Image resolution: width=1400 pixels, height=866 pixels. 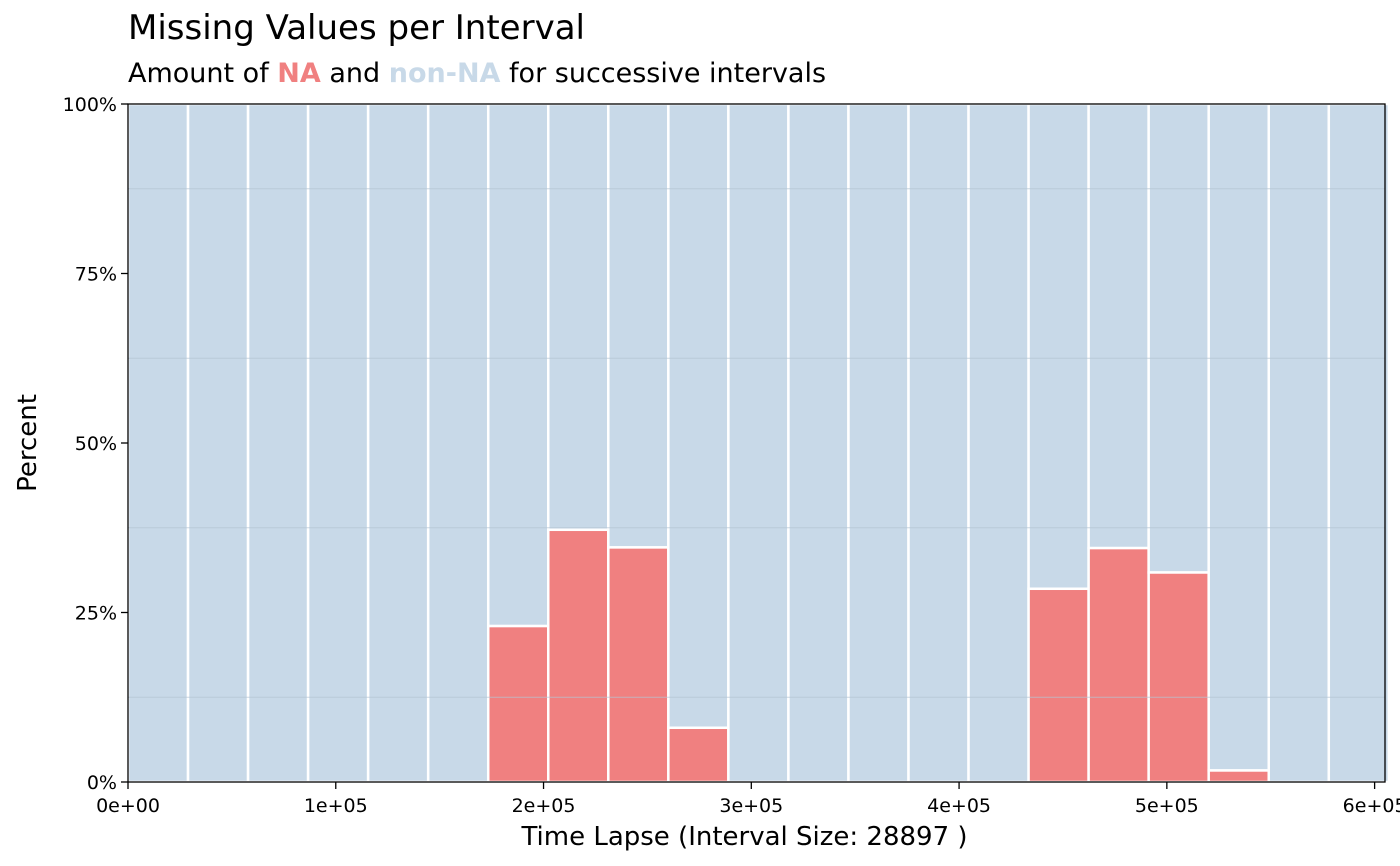 I want to click on subtitle-prefix: Amount of, so click(x=203, y=73).